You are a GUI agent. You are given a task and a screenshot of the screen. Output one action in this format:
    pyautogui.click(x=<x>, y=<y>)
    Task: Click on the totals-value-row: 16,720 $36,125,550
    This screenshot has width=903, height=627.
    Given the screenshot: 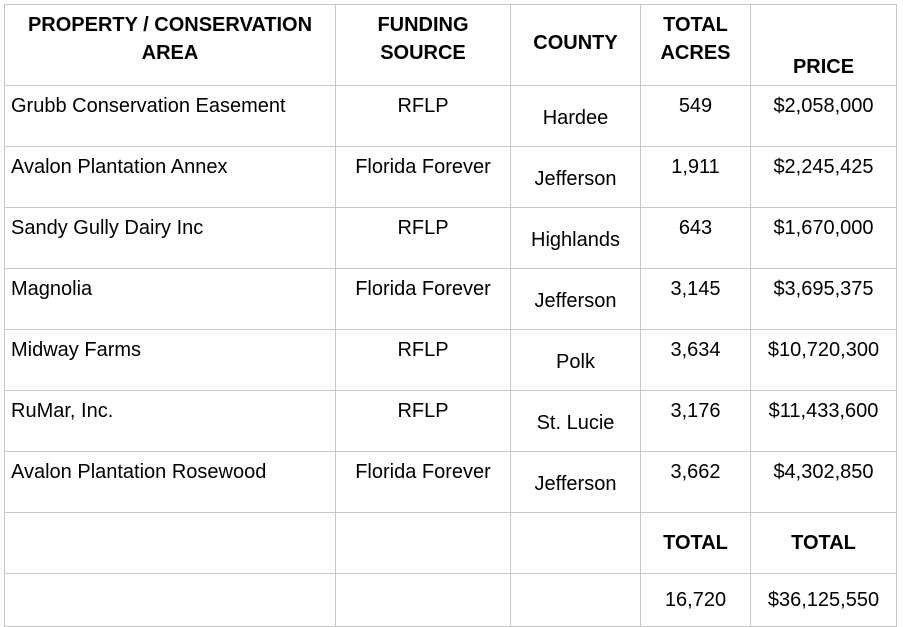 What is the action you would take?
    pyautogui.click(x=450, y=600)
    